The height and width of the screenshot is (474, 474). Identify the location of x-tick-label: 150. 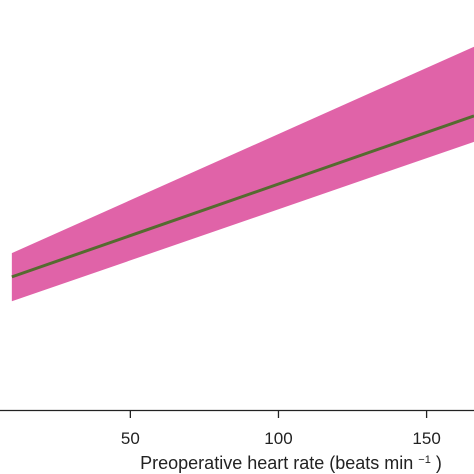
(426, 438).